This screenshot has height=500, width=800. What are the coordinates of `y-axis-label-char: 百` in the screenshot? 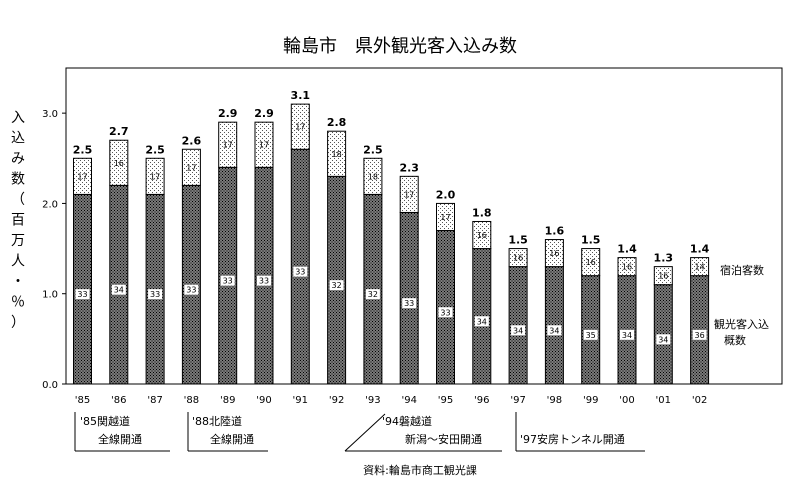 It's located at (18, 221).